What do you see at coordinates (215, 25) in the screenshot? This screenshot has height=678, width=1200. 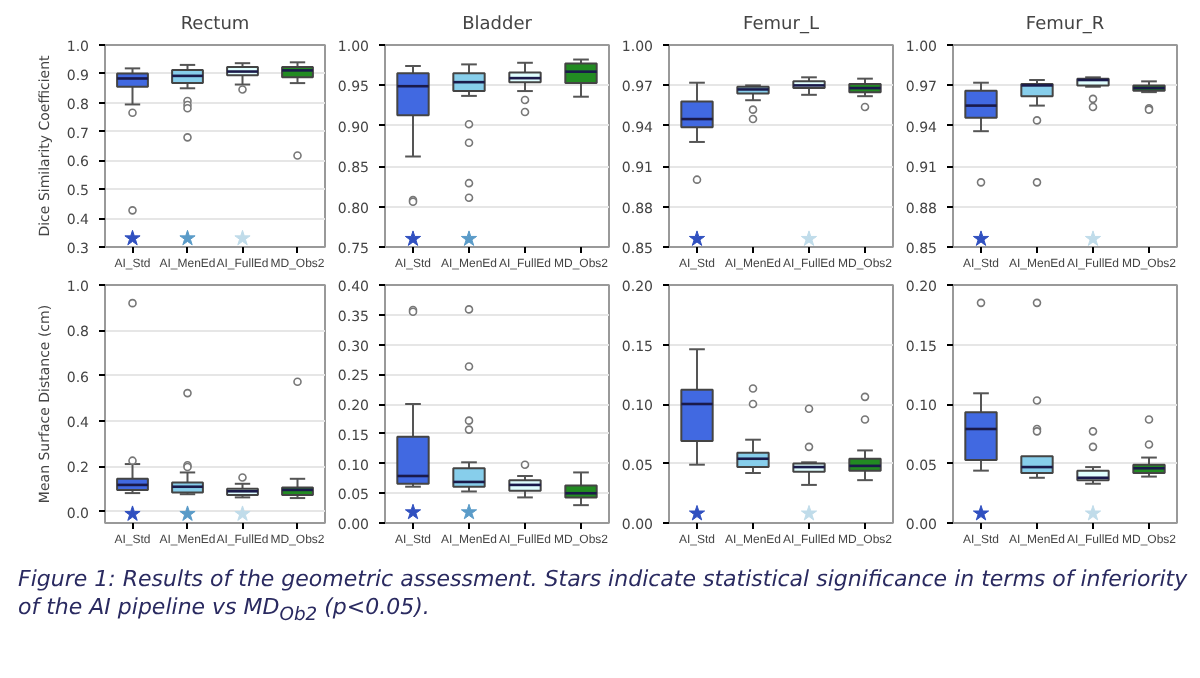 I see `chart-title: Rectum` at bounding box center [215, 25].